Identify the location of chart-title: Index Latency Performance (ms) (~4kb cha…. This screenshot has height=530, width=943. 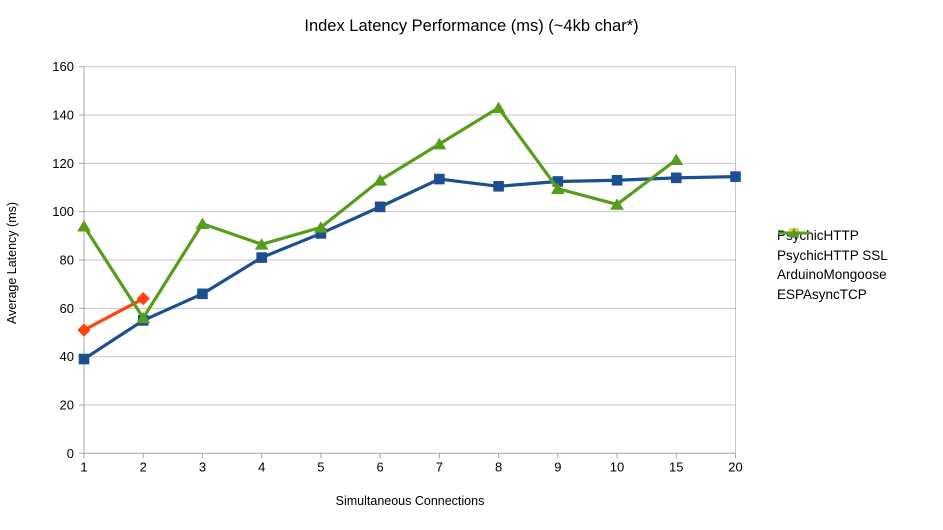
(471, 26).